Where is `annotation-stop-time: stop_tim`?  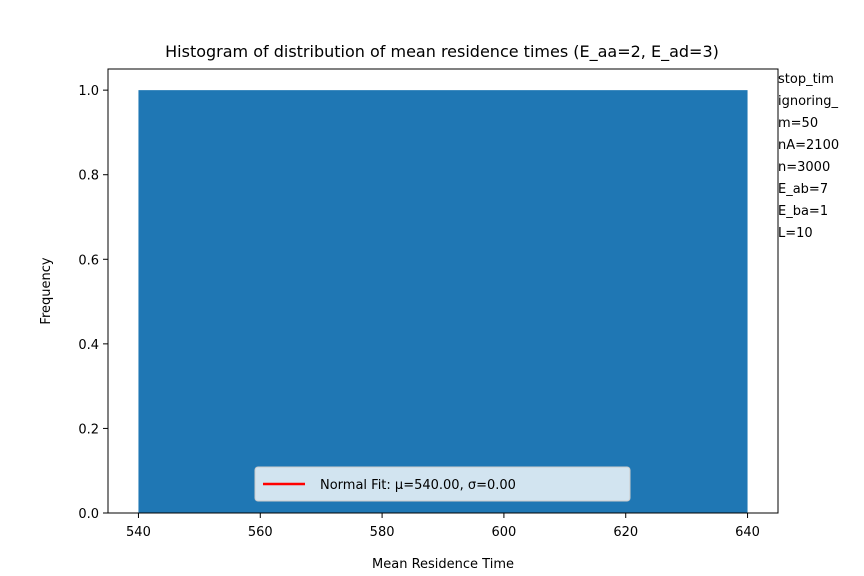 annotation-stop-time: stop_tim is located at coordinates (806, 79).